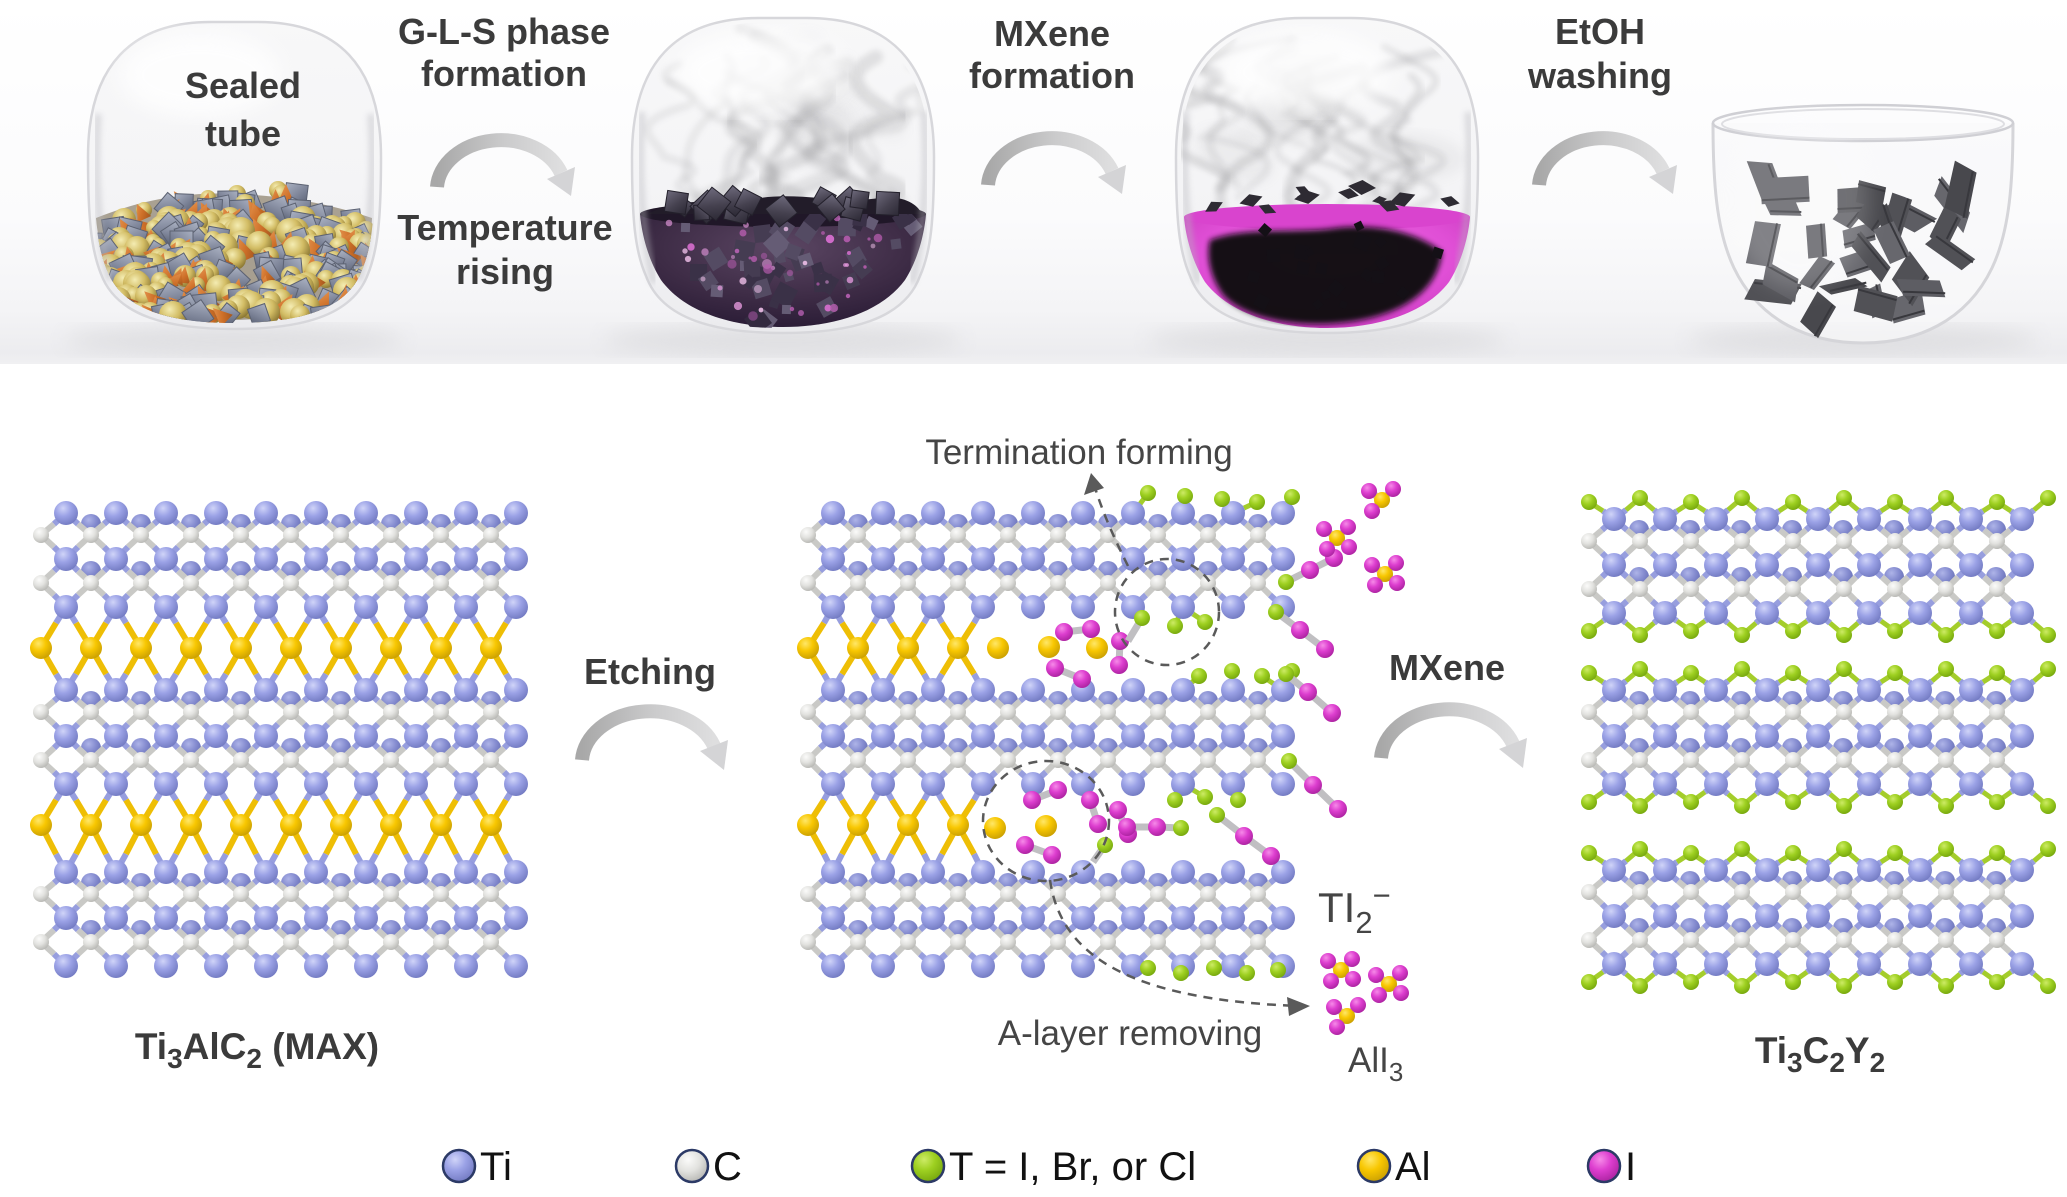 This screenshot has width=2067, height=1197. What do you see at coordinates (243, 85) in the screenshot?
I see `svg-text: Sealed` at bounding box center [243, 85].